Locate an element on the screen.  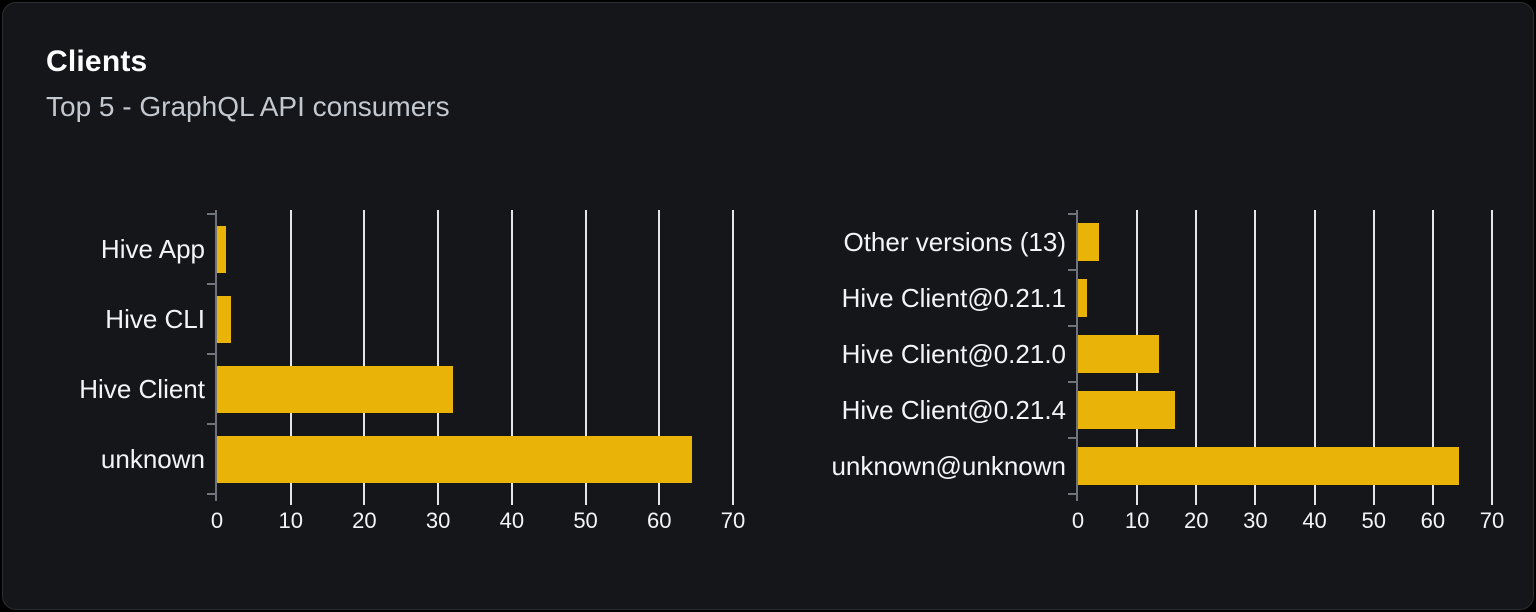
plot-area: 0 10 20 30 40 50 60 70 is located at coordinates (1286, 371).